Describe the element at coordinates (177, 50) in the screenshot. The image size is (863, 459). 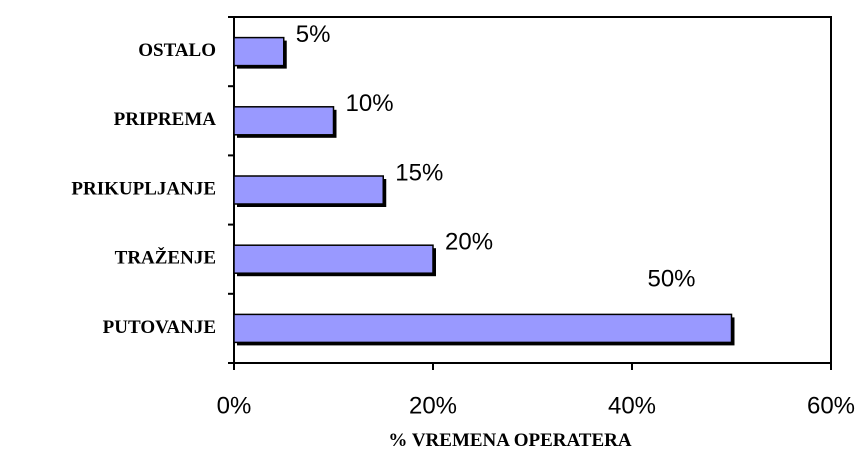
I see `y-tick-label: OSTALO` at that location.